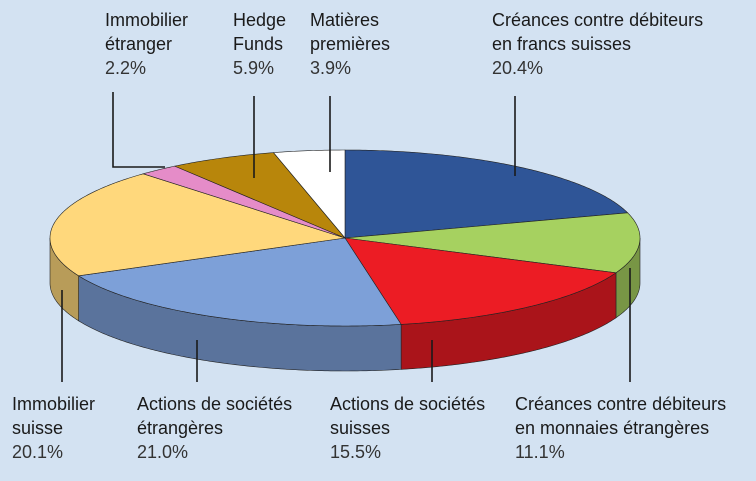 This screenshot has width=756, height=481. I want to click on value-label: 3.9%, so click(331, 68).